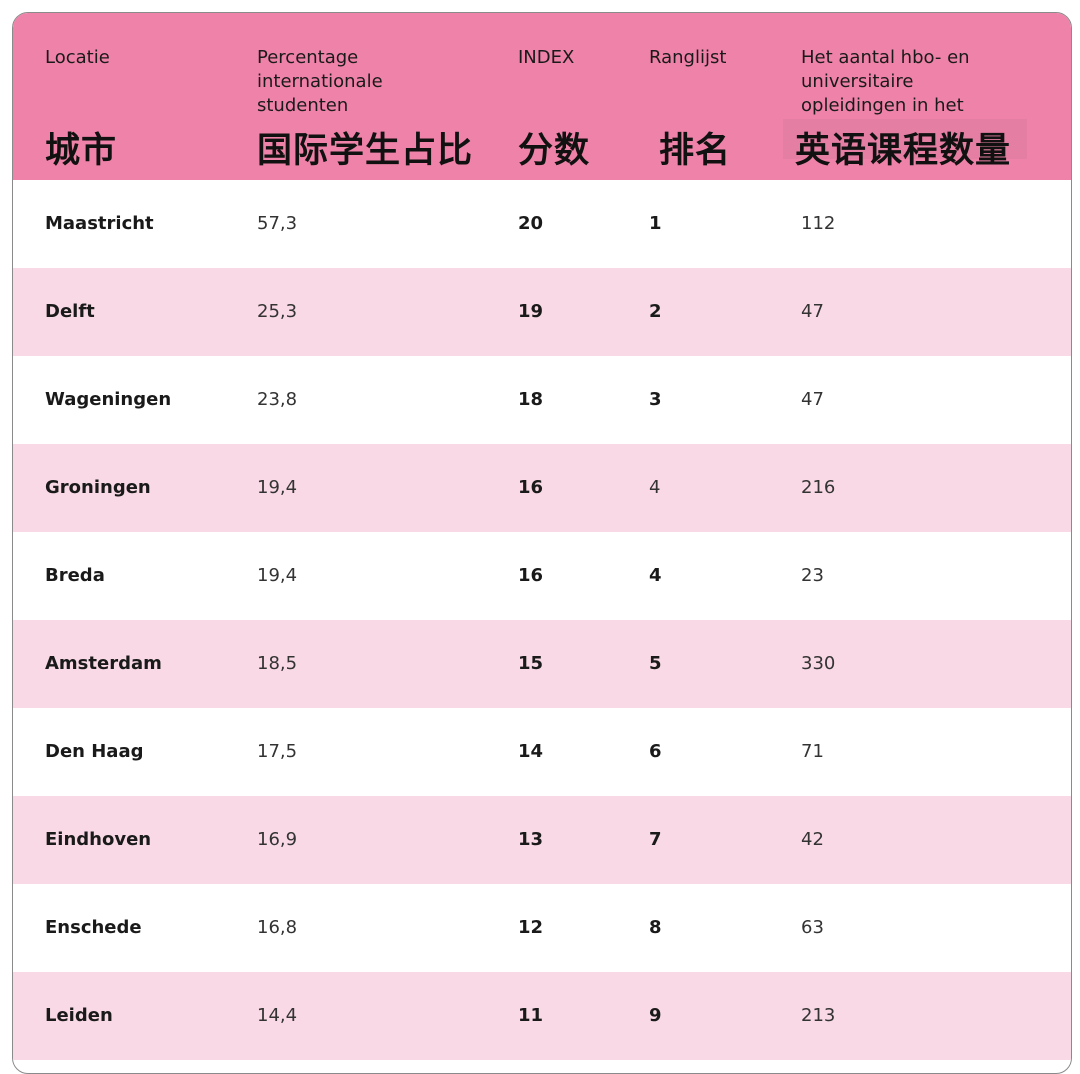 The width and height of the screenshot is (1080, 1074). I want to click on column-header-ranglijst: Ranglijst 排名, so click(690, 108).